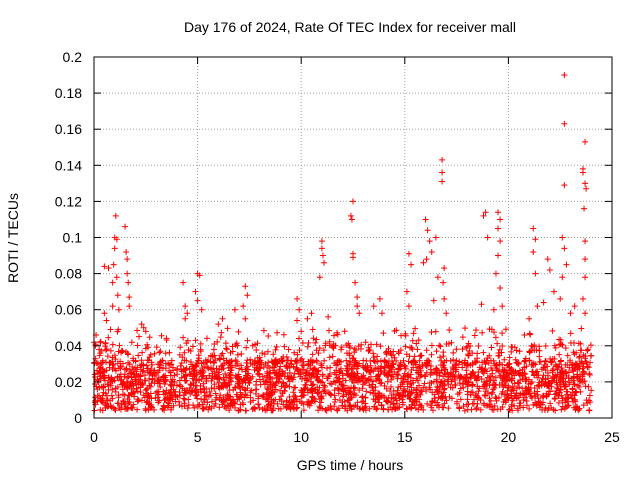  I want to click on y-tick-labels: 0 0.02 0.04 0.06 0.08 0.1 0.12 0.14 0.16 0.18 0.2, so click(68, 237).